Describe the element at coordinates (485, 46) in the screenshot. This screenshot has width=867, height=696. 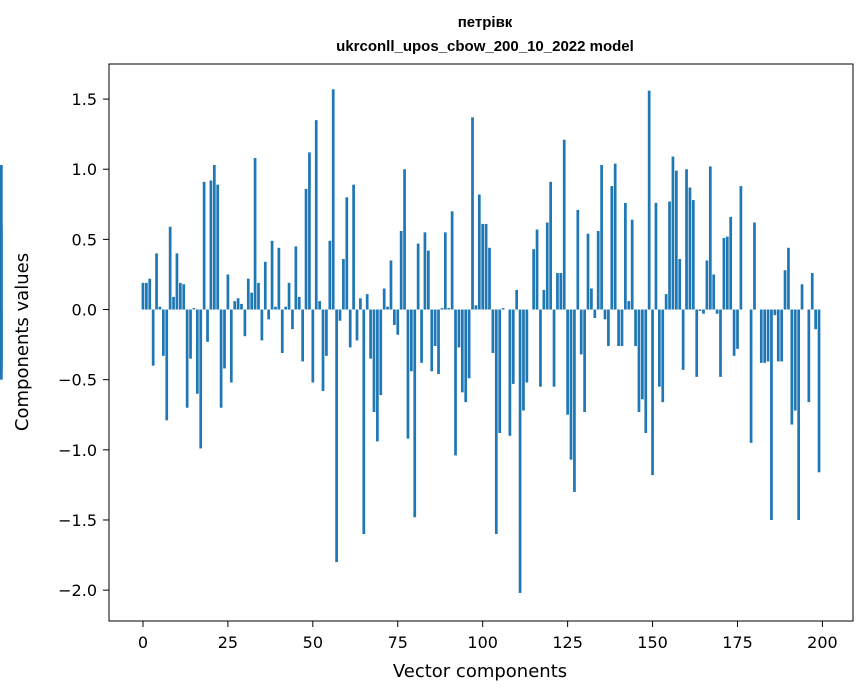
I see `chart-subtitle: ukrconll_upos_cbow_200_10_2022 model` at that location.